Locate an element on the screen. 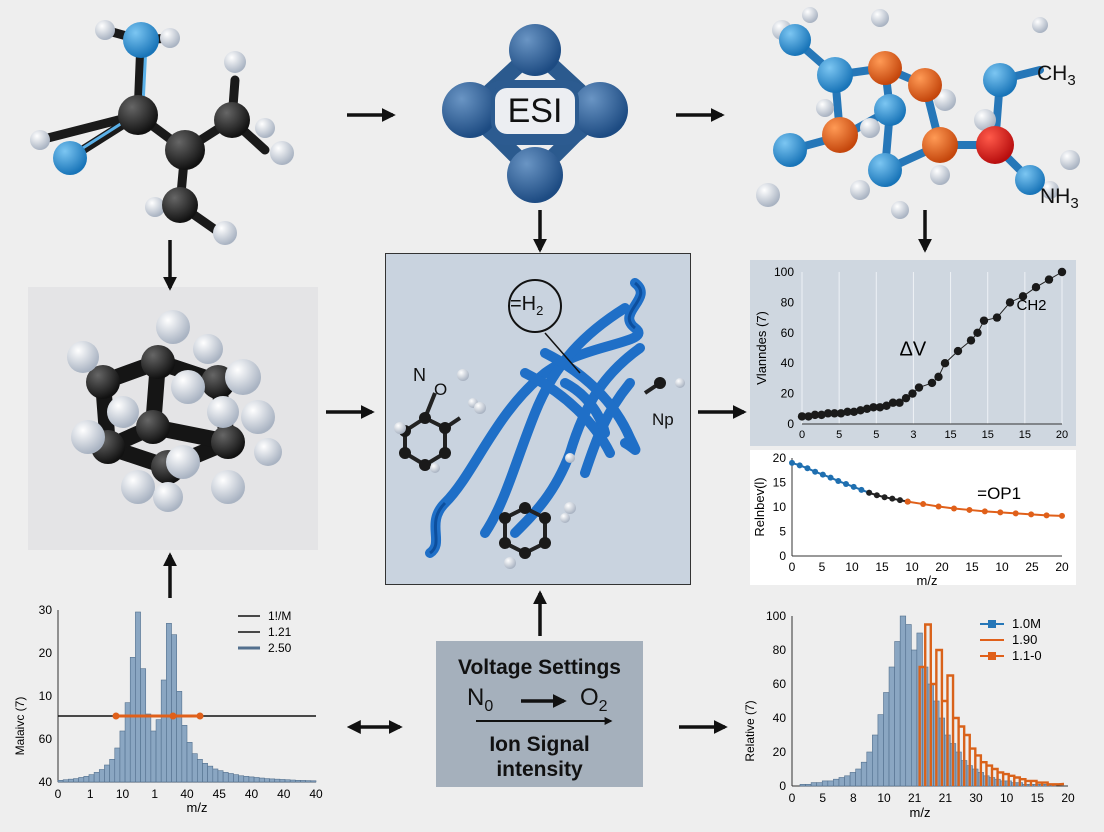  orange-marker is located at coordinates (116, 716).